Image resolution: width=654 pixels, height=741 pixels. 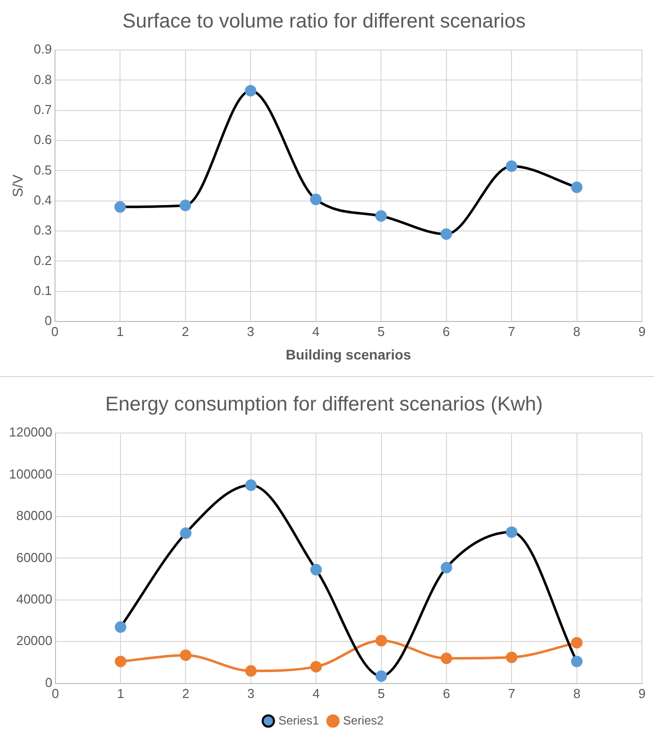 I want to click on y-tick-label: 0.1, so click(x=43, y=290).